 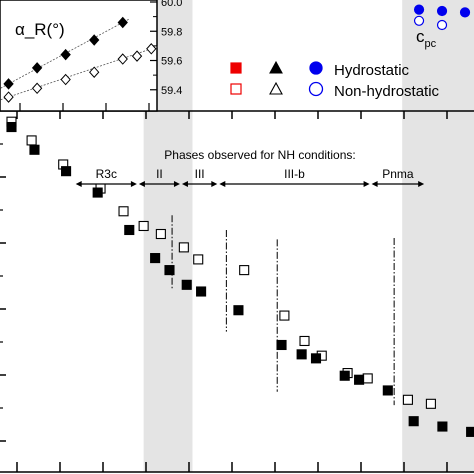 I want to click on inset-fit-lines, so click(x=79, y=59).